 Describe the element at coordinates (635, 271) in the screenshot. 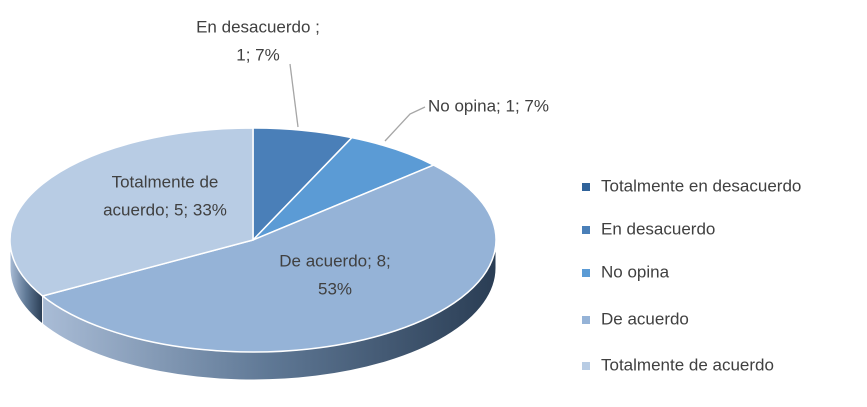

I see `legend-label: No opina` at that location.